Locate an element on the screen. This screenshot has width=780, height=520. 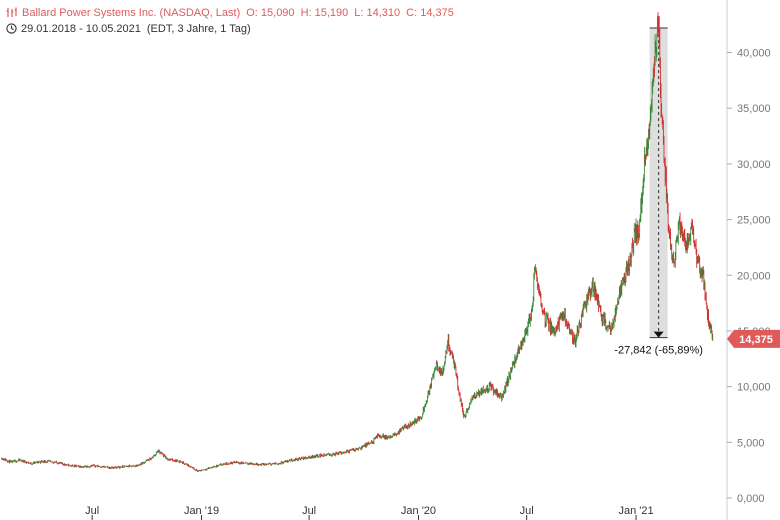
y-tick-label: 10,000 is located at coordinates (754, 388).